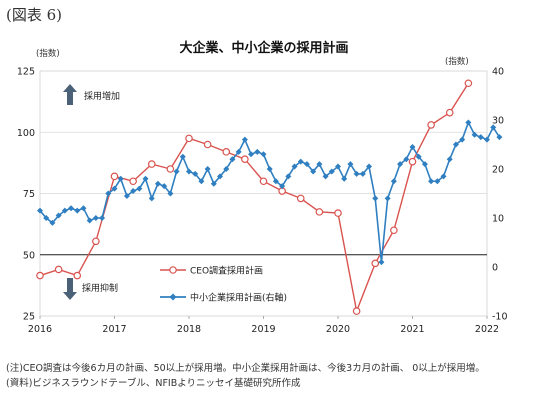 This screenshot has width=540, height=405. Describe the element at coordinates (238, 298) in the screenshot. I see `legend-label-nfib: 中小企業採用計画(右軸)` at that location.